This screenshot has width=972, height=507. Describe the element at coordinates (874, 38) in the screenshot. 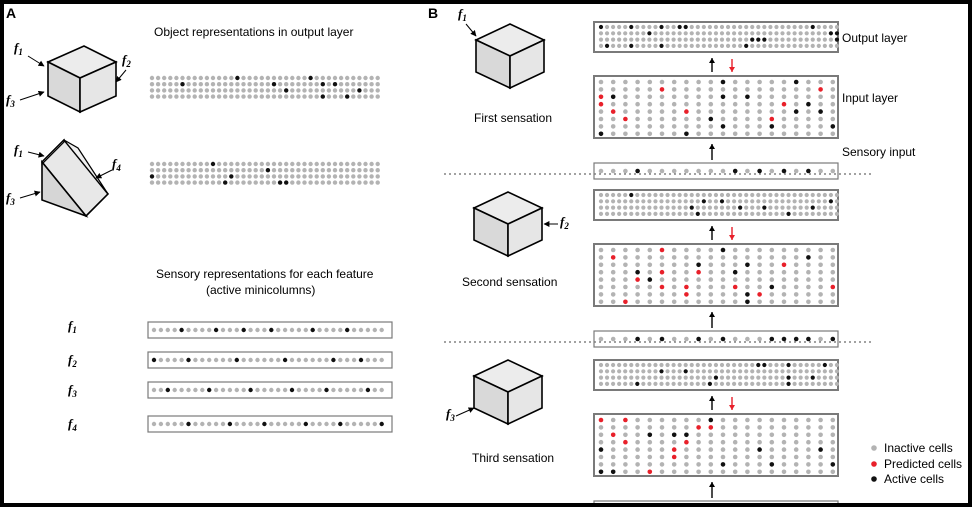

I see `output-layer-label: Output layer` at that location.